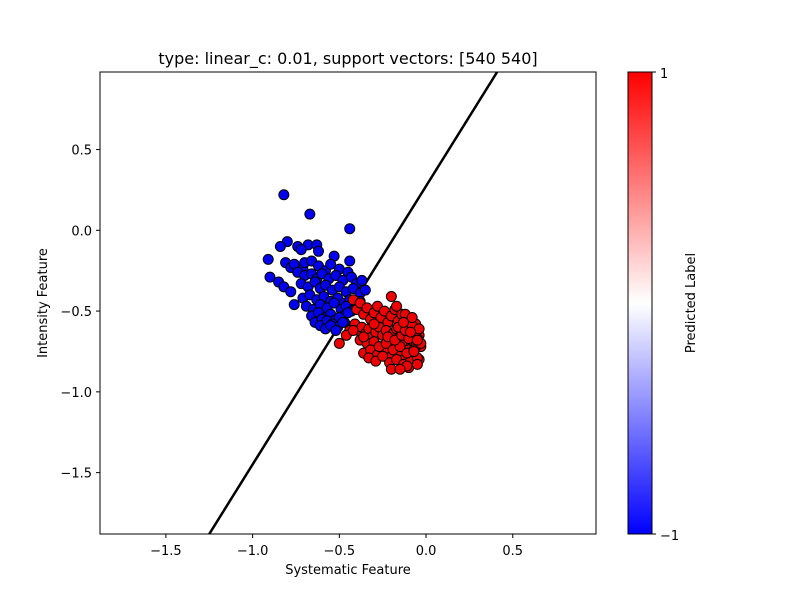  Describe the element at coordinates (691, 303) in the screenshot. I see `colorbar-label: Predicted Label` at that location.